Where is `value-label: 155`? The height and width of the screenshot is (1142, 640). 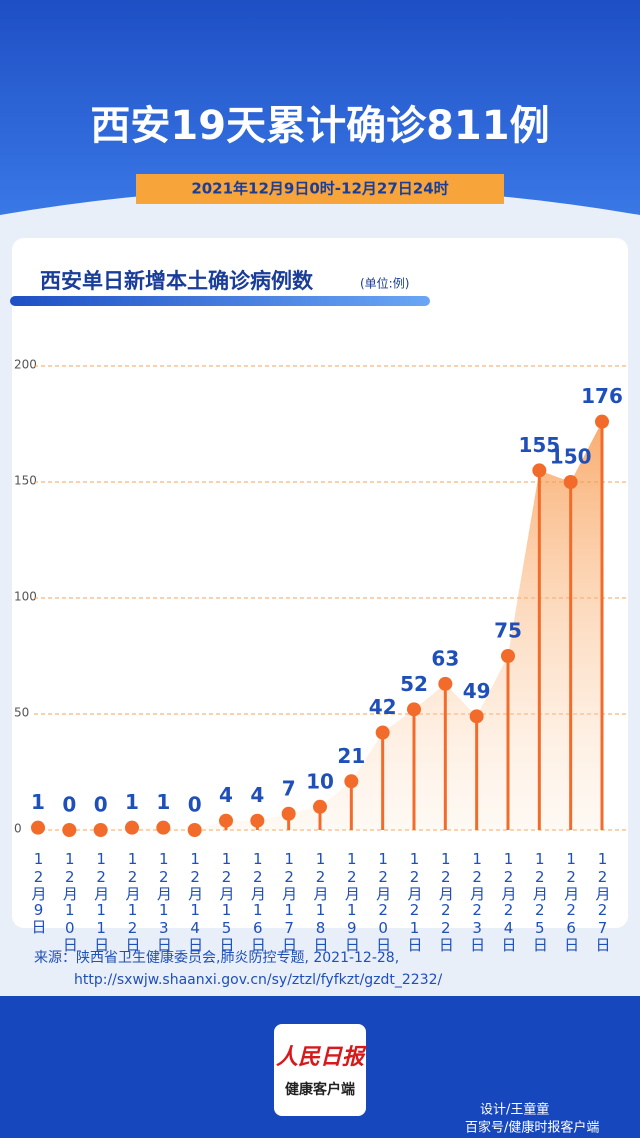
value-label: 155 is located at coordinates (539, 445).